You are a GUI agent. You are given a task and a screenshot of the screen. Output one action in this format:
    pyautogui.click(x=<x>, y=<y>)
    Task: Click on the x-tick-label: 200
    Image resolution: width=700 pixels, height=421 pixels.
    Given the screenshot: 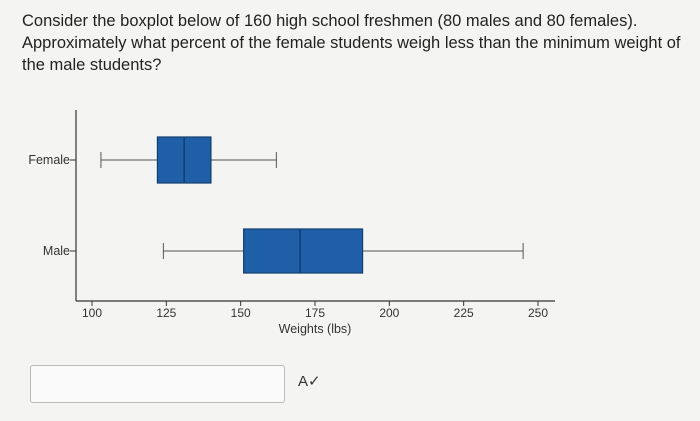 What is the action you would take?
    pyautogui.click(x=389, y=313)
    